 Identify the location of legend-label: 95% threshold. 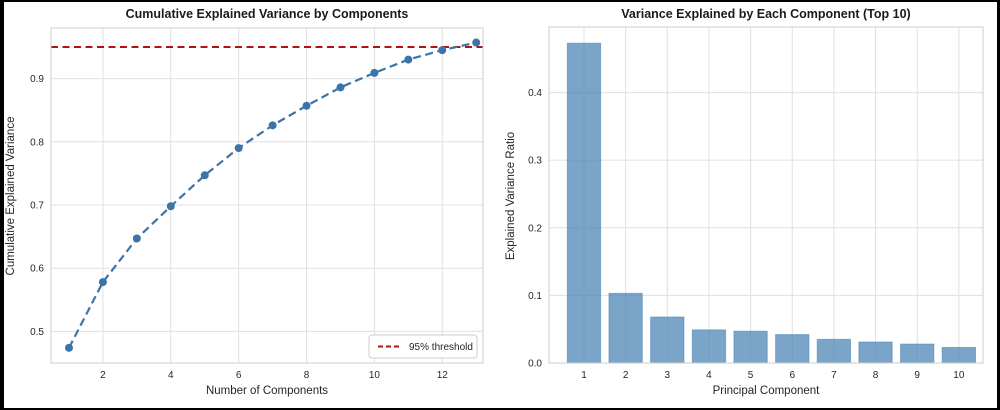
(441, 347).